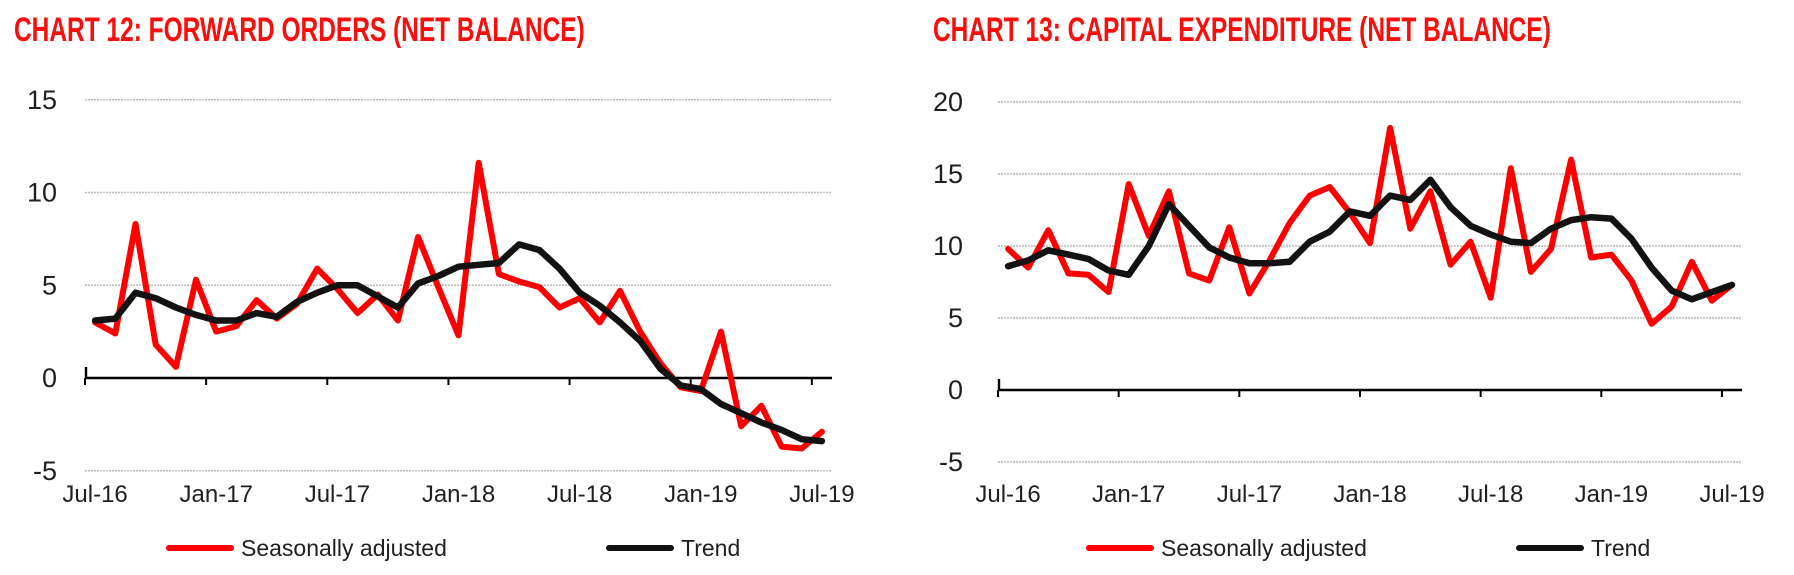 The image size is (1794, 575). Describe the element at coordinates (299, 30) in the screenshot. I see `chart-12-title: CHART 12: FORWARD ORDERS (NET BALANCE)` at that location.